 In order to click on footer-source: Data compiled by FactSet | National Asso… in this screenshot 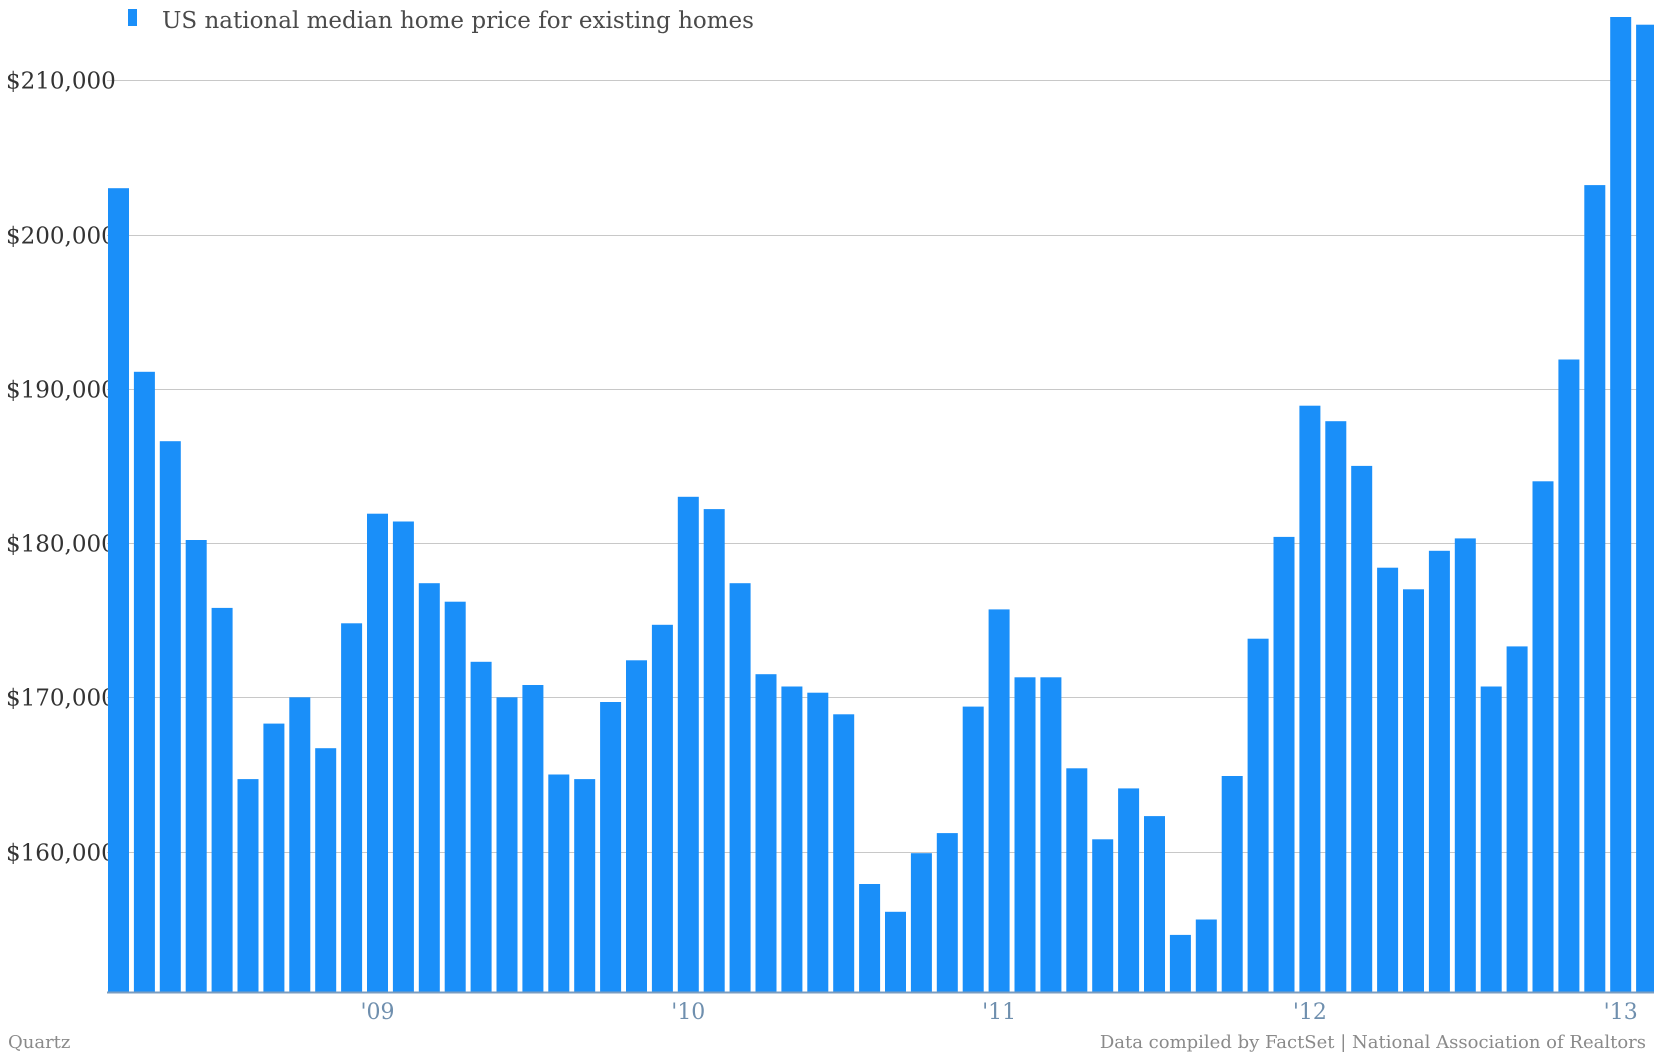, I will do `click(1373, 1042)`.